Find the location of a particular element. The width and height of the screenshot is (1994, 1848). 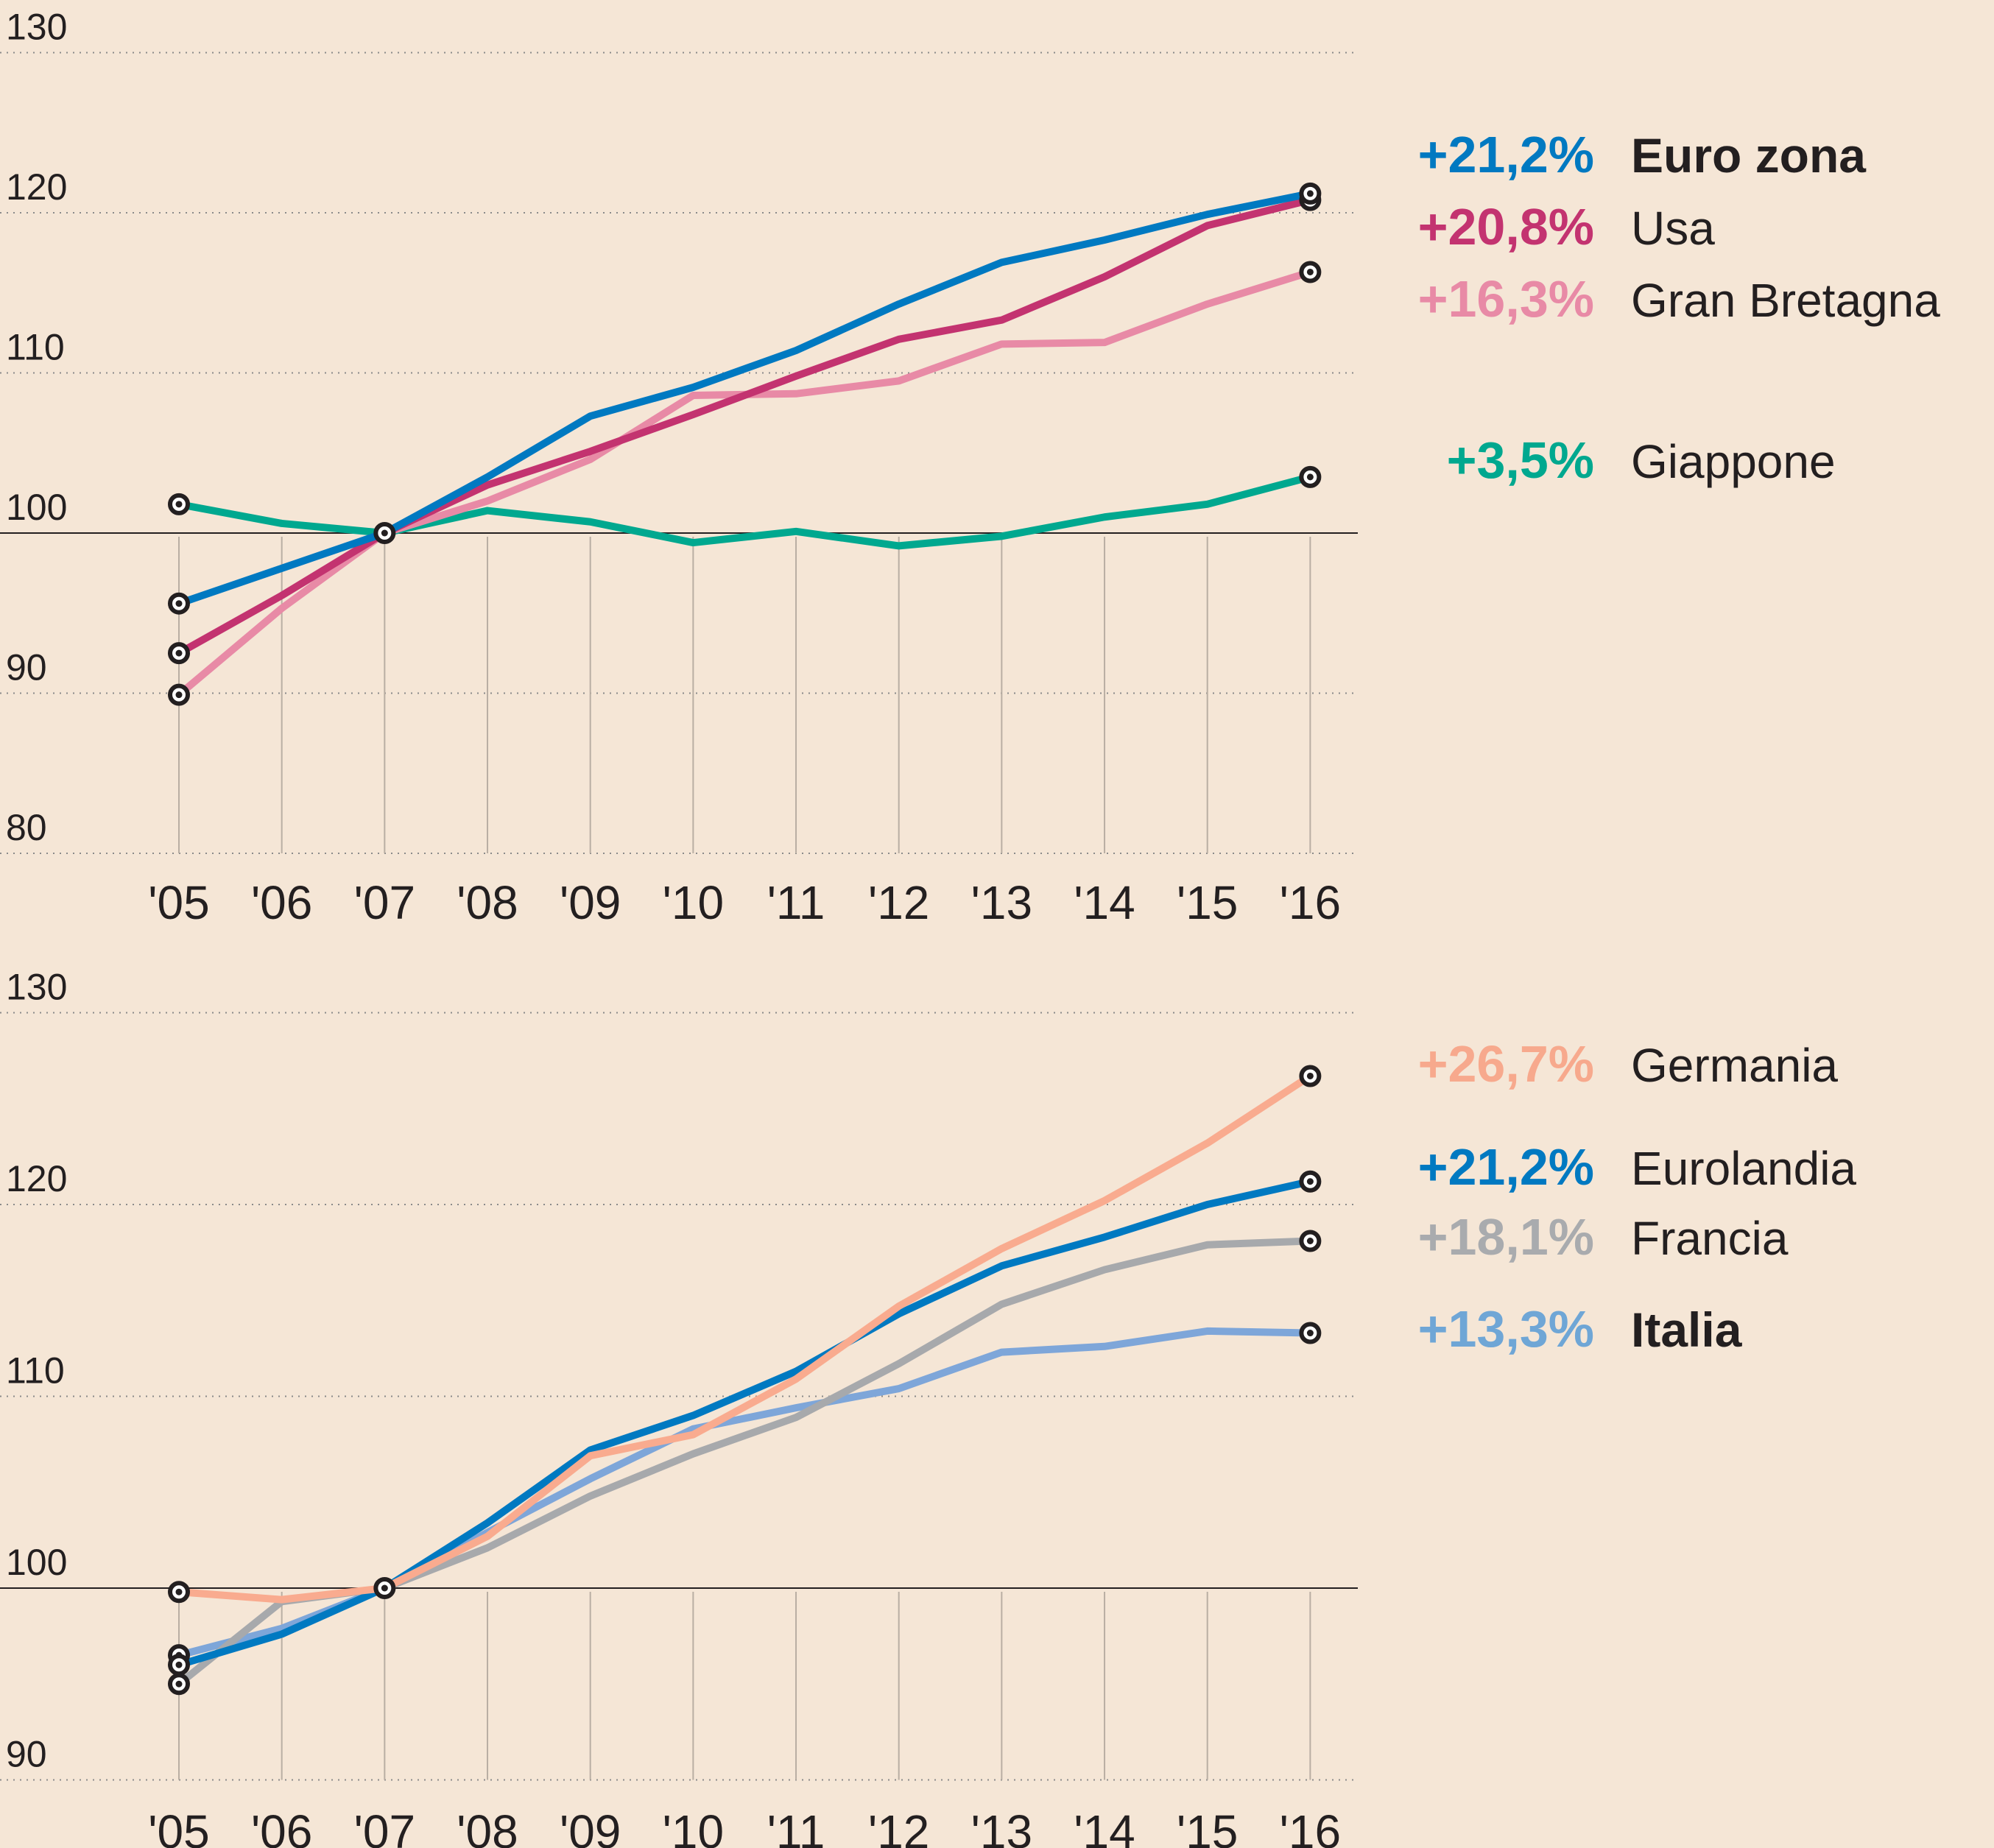

legend-percent: +26,7% is located at coordinates (1505, 1064).